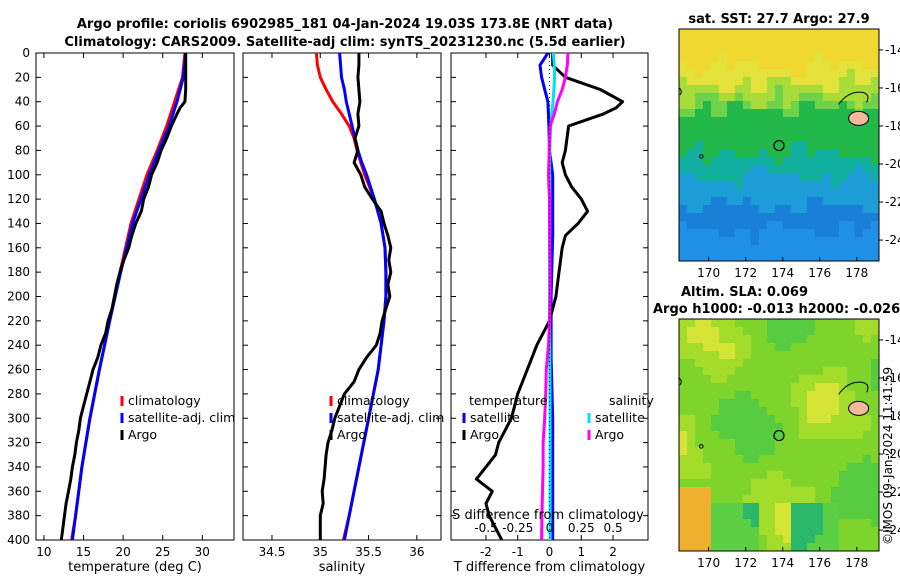 The height and width of the screenshot is (580, 900). Describe the element at coordinates (779, 435) in the screenshot. I see `sla_map-map-area` at that location.